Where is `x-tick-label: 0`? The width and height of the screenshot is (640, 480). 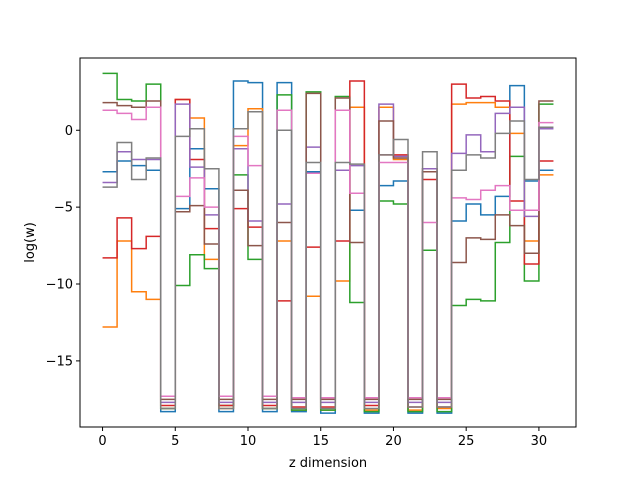 x-tick-label: 0 is located at coordinates (102, 441).